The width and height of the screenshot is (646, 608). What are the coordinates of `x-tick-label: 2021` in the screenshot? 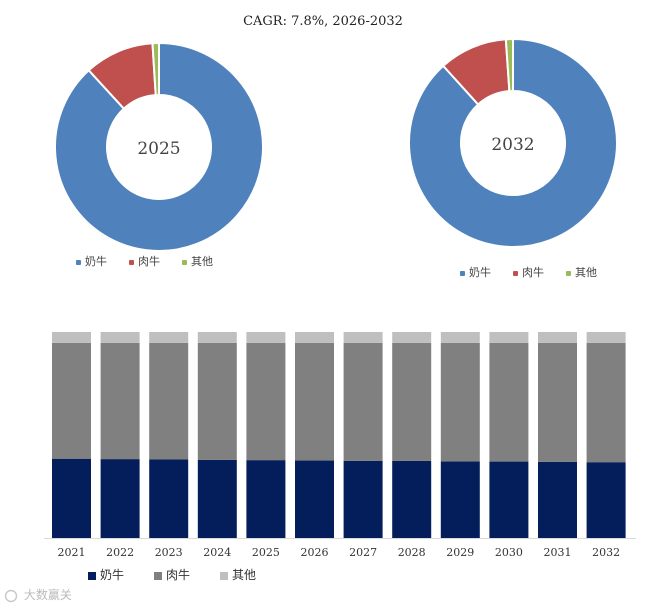 It's located at (72, 552).